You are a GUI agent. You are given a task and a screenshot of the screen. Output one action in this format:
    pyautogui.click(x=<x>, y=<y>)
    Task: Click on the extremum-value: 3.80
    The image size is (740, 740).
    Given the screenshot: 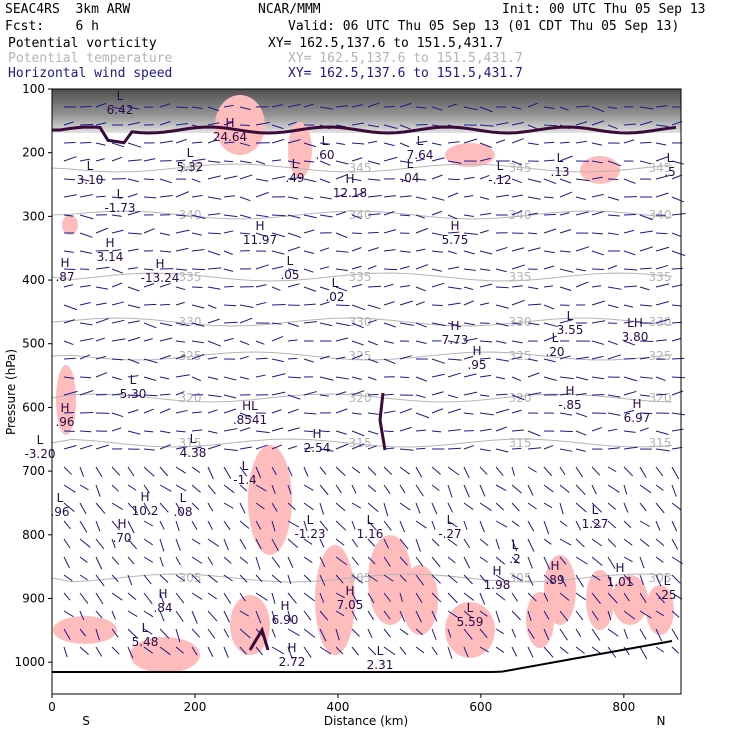 What is the action you would take?
    pyautogui.click(x=635, y=337)
    